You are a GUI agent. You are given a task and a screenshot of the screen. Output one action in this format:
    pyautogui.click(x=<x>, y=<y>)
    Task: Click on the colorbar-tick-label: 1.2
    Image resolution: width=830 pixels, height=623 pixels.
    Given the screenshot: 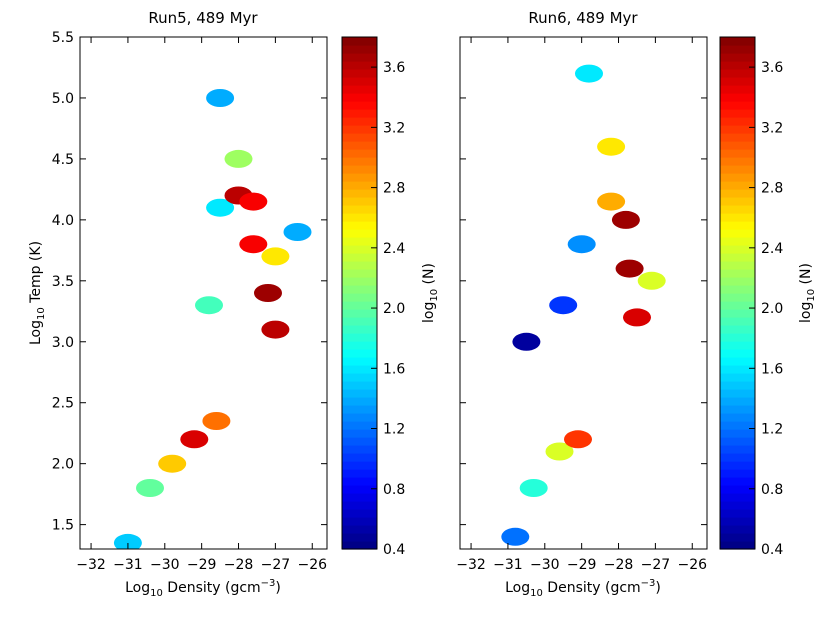 What is the action you would take?
    pyautogui.click(x=394, y=430)
    